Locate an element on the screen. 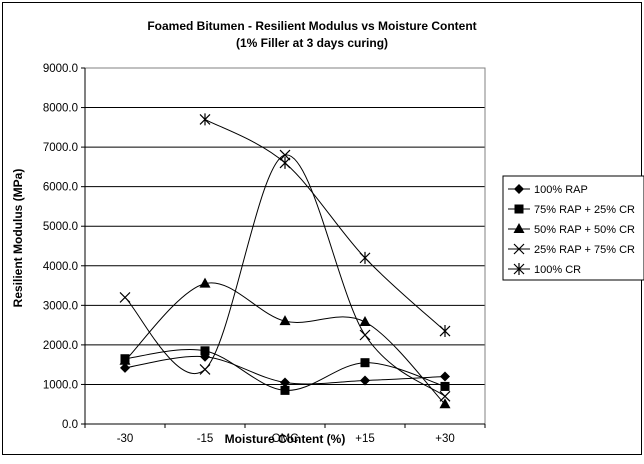 The image size is (644, 464). x-axis-title: Moisture Content (%) is located at coordinates (285, 439).